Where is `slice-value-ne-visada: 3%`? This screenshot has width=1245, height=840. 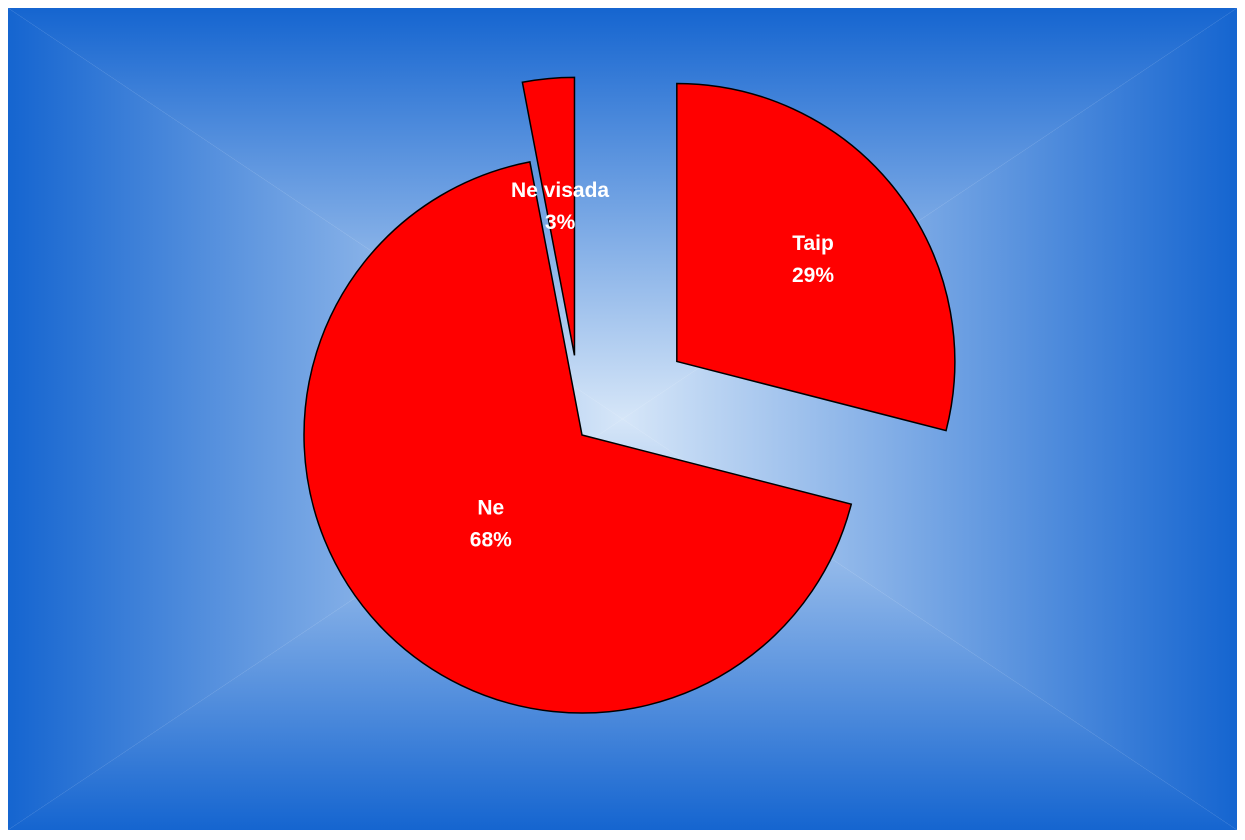
slice-value-ne-visada: 3% is located at coordinates (560, 222).